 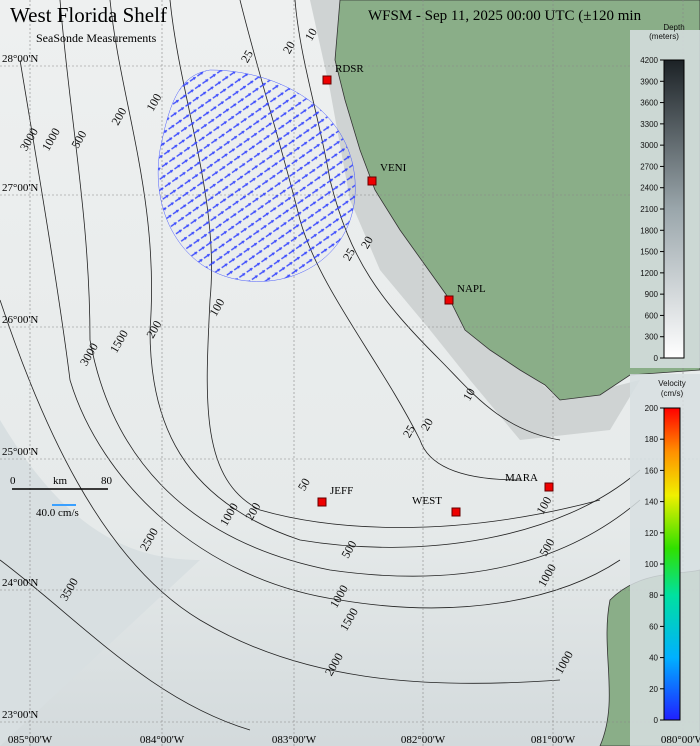 I want to click on latitude-label: 23°00'N, so click(x=20, y=715).